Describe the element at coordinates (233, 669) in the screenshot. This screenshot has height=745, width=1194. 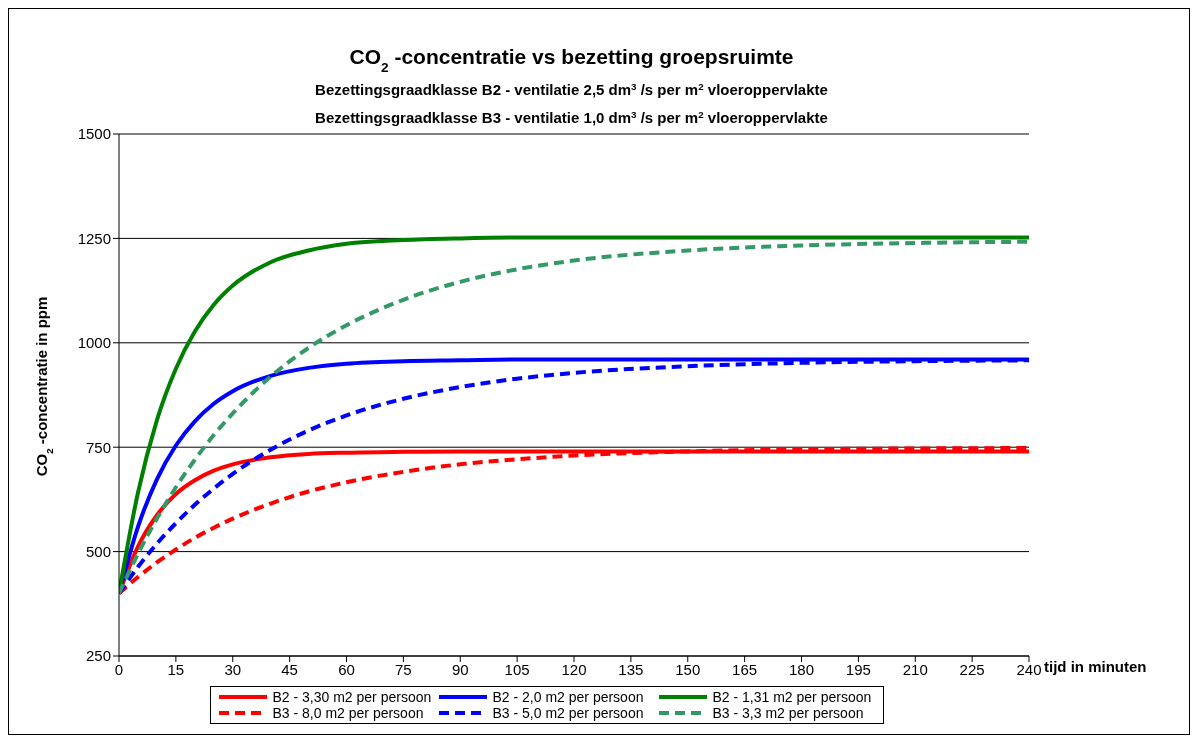
I see `x-tick-label: 30` at that location.